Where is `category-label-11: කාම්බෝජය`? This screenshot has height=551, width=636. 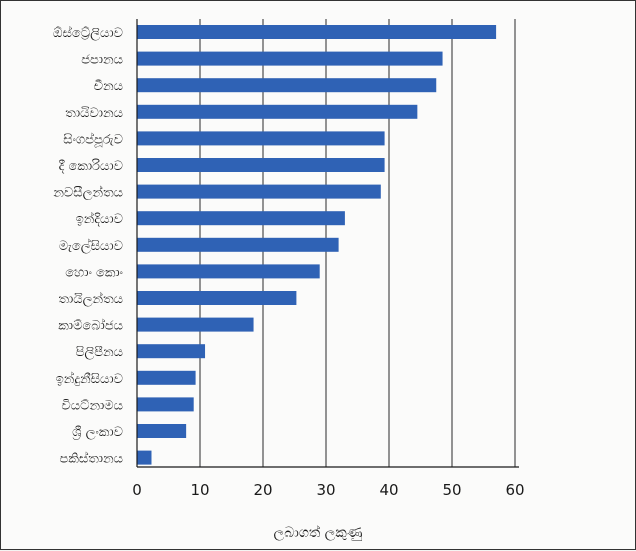 category-label-11: කාම්බෝජය is located at coordinates (90, 326).